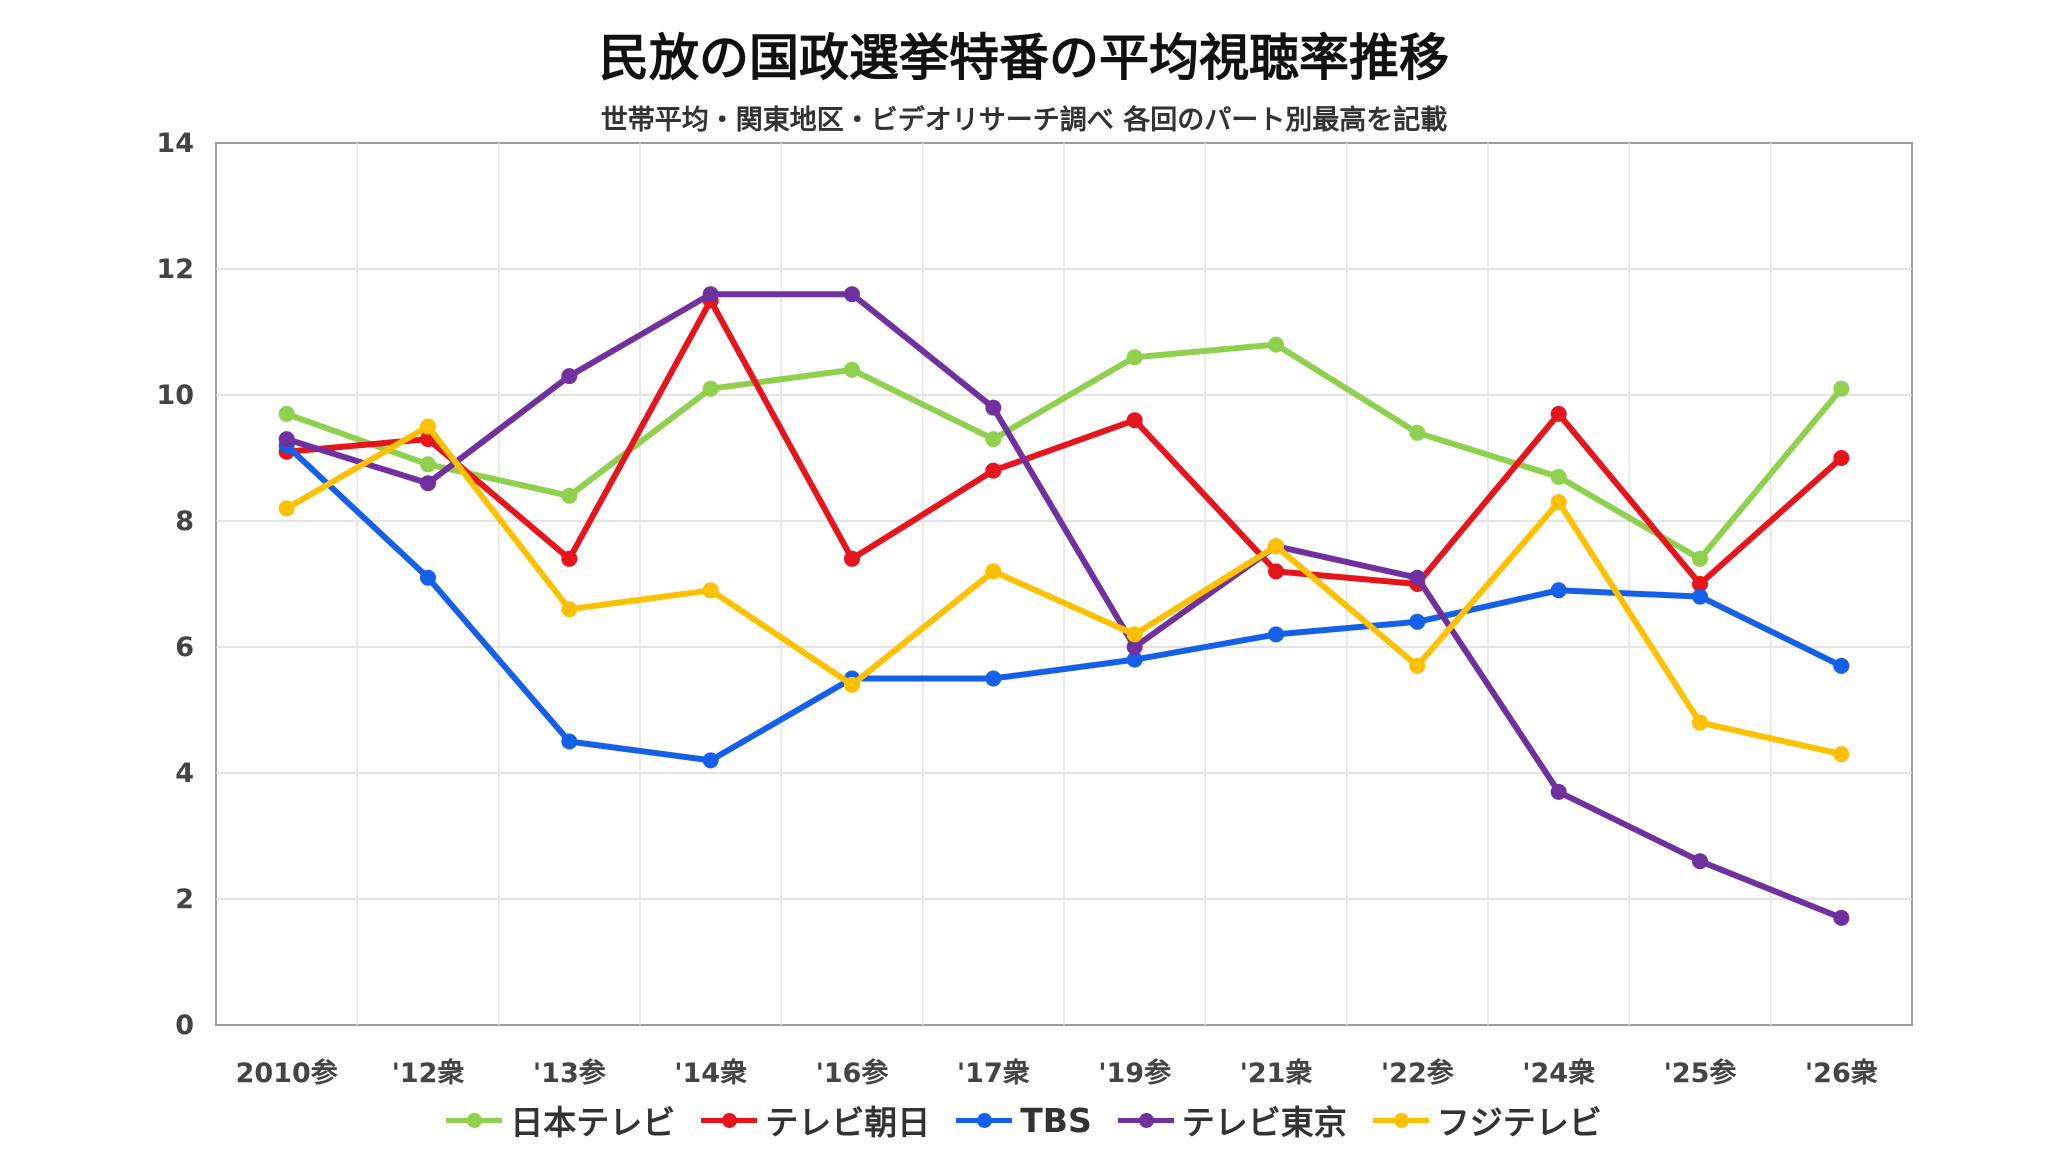 Image resolution: width=2048 pixels, height=1152 pixels. I want to click on legend-item: テレビ東京, so click(1232, 1120).